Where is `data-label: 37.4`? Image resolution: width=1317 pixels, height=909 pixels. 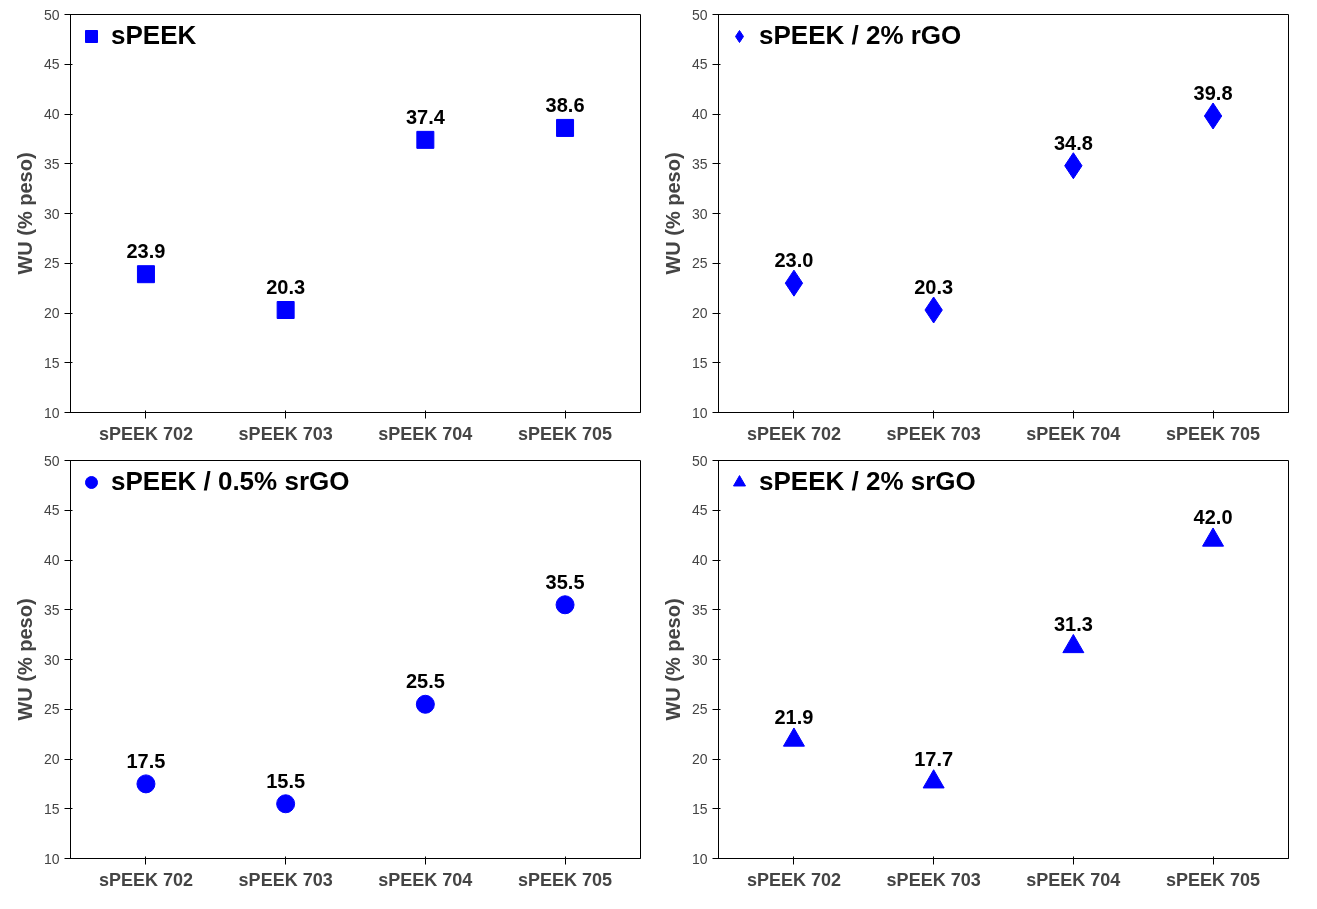
data-label: 37.4 is located at coordinates (425, 116).